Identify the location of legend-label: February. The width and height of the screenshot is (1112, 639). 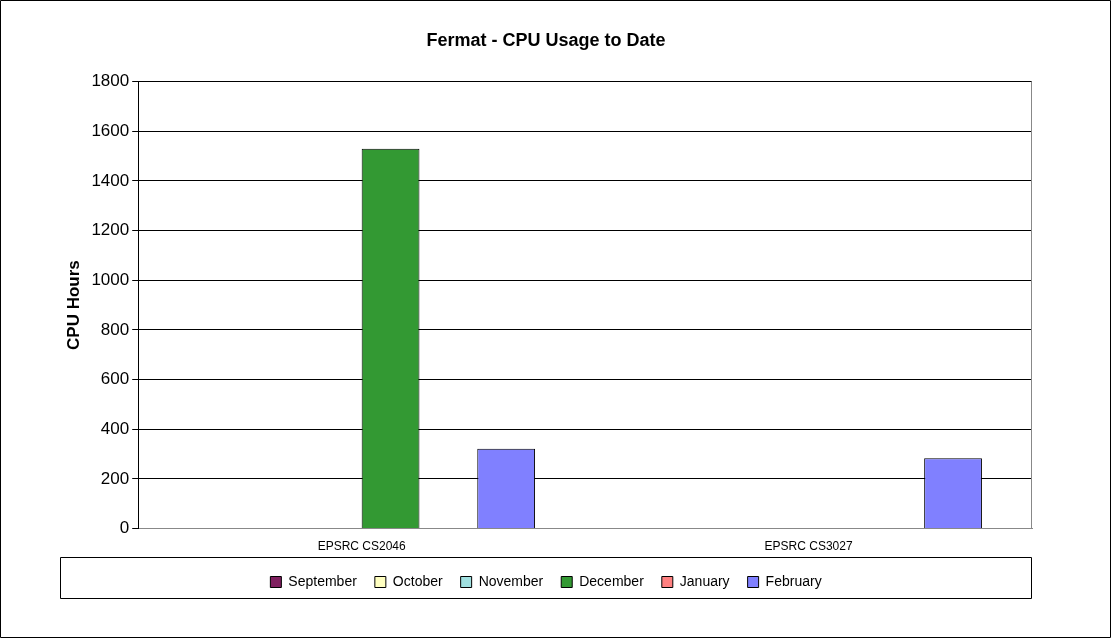
(793, 580).